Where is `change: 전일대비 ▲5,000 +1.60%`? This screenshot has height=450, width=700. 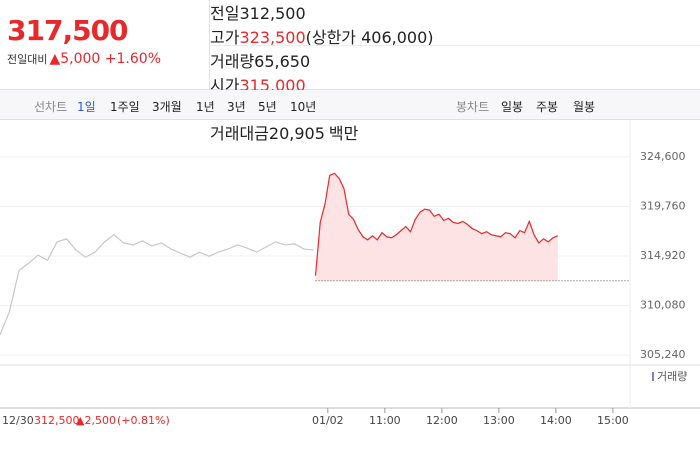 change: 전일대비 ▲5,000 +1.60% is located at coordinates (108, 59).